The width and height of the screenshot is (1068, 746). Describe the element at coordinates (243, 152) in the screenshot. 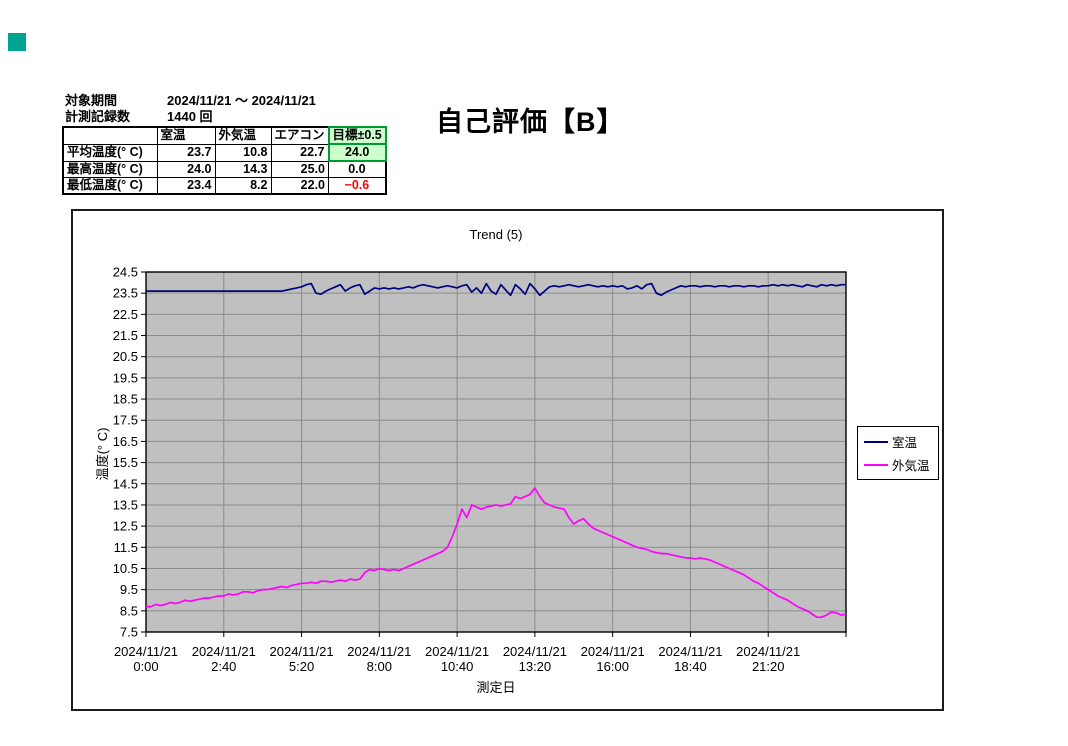

I see `avg-outdoor-value: 10.8` at that location.